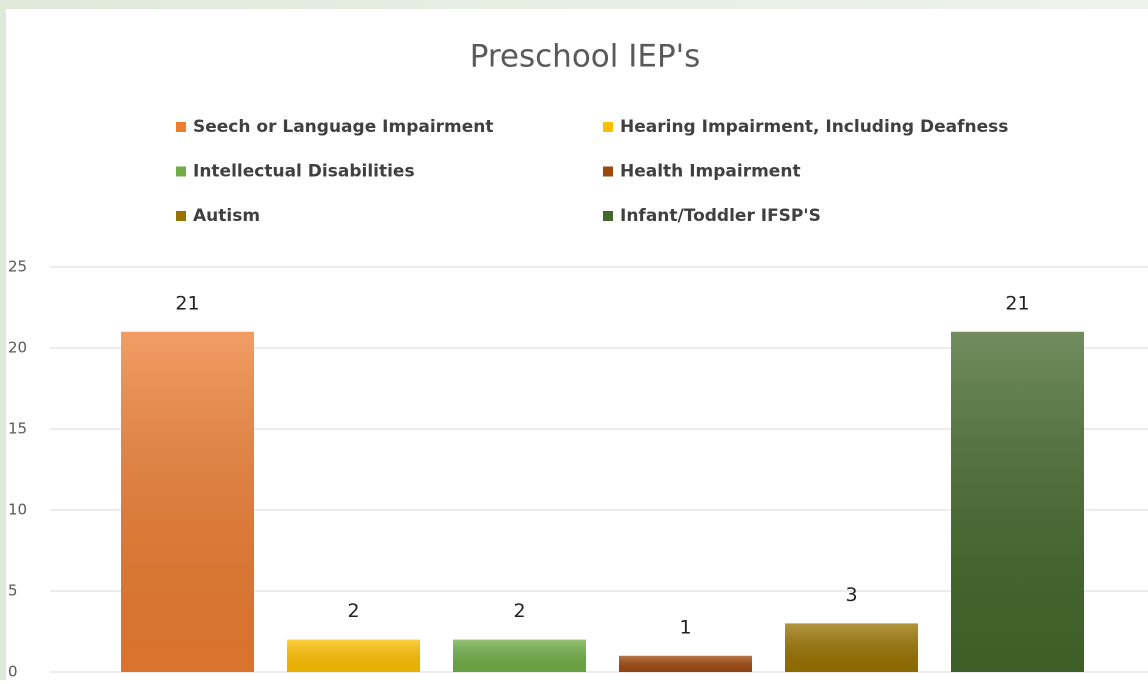 Image resolution: width=1148 pixels, height=684 pixels. I want to click on y-tick-label: 15, so click(17, 429).